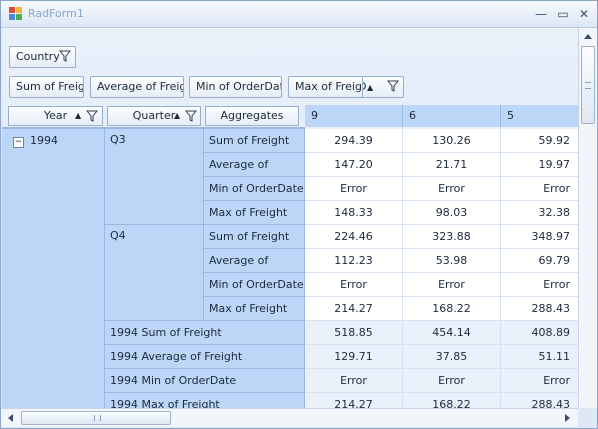 The image size is (598, 429). What do you see at coordinates (56, 13) in the screenshot?
I see `window-title: RadForm1` at bounding box center [56, 13].